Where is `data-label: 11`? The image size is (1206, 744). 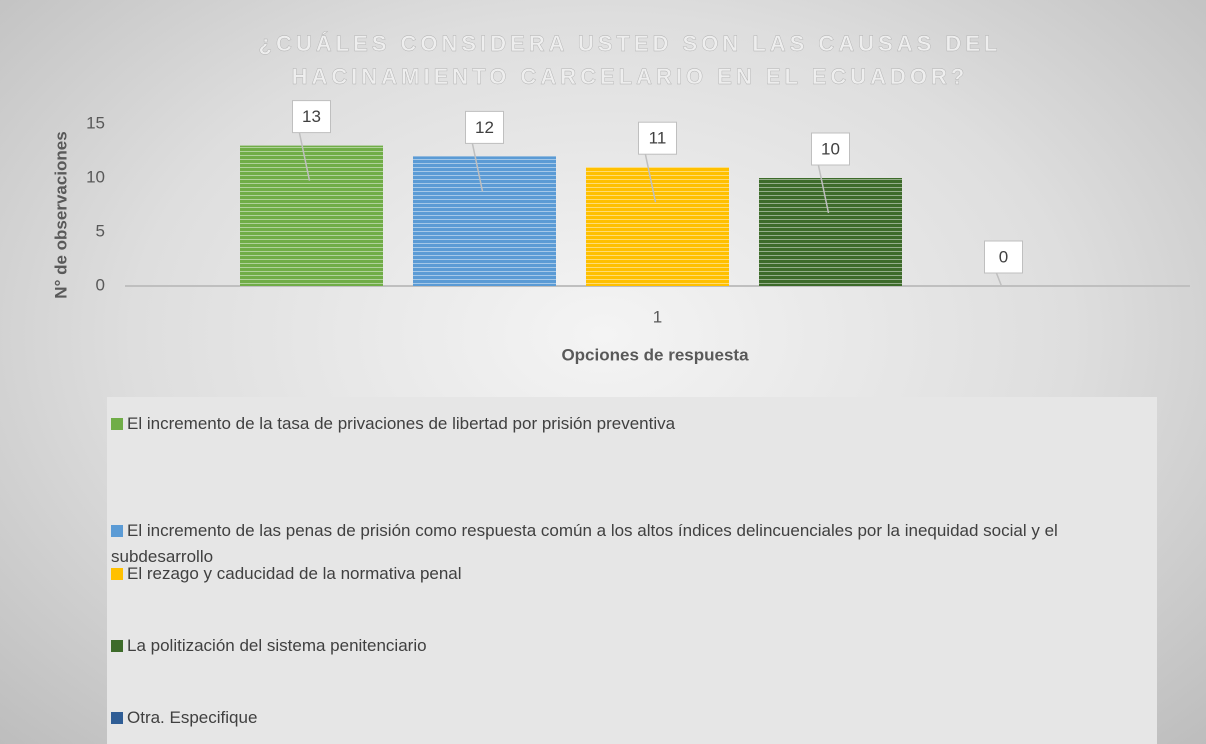 data-label: 11 is located at coordinates (658, 138).